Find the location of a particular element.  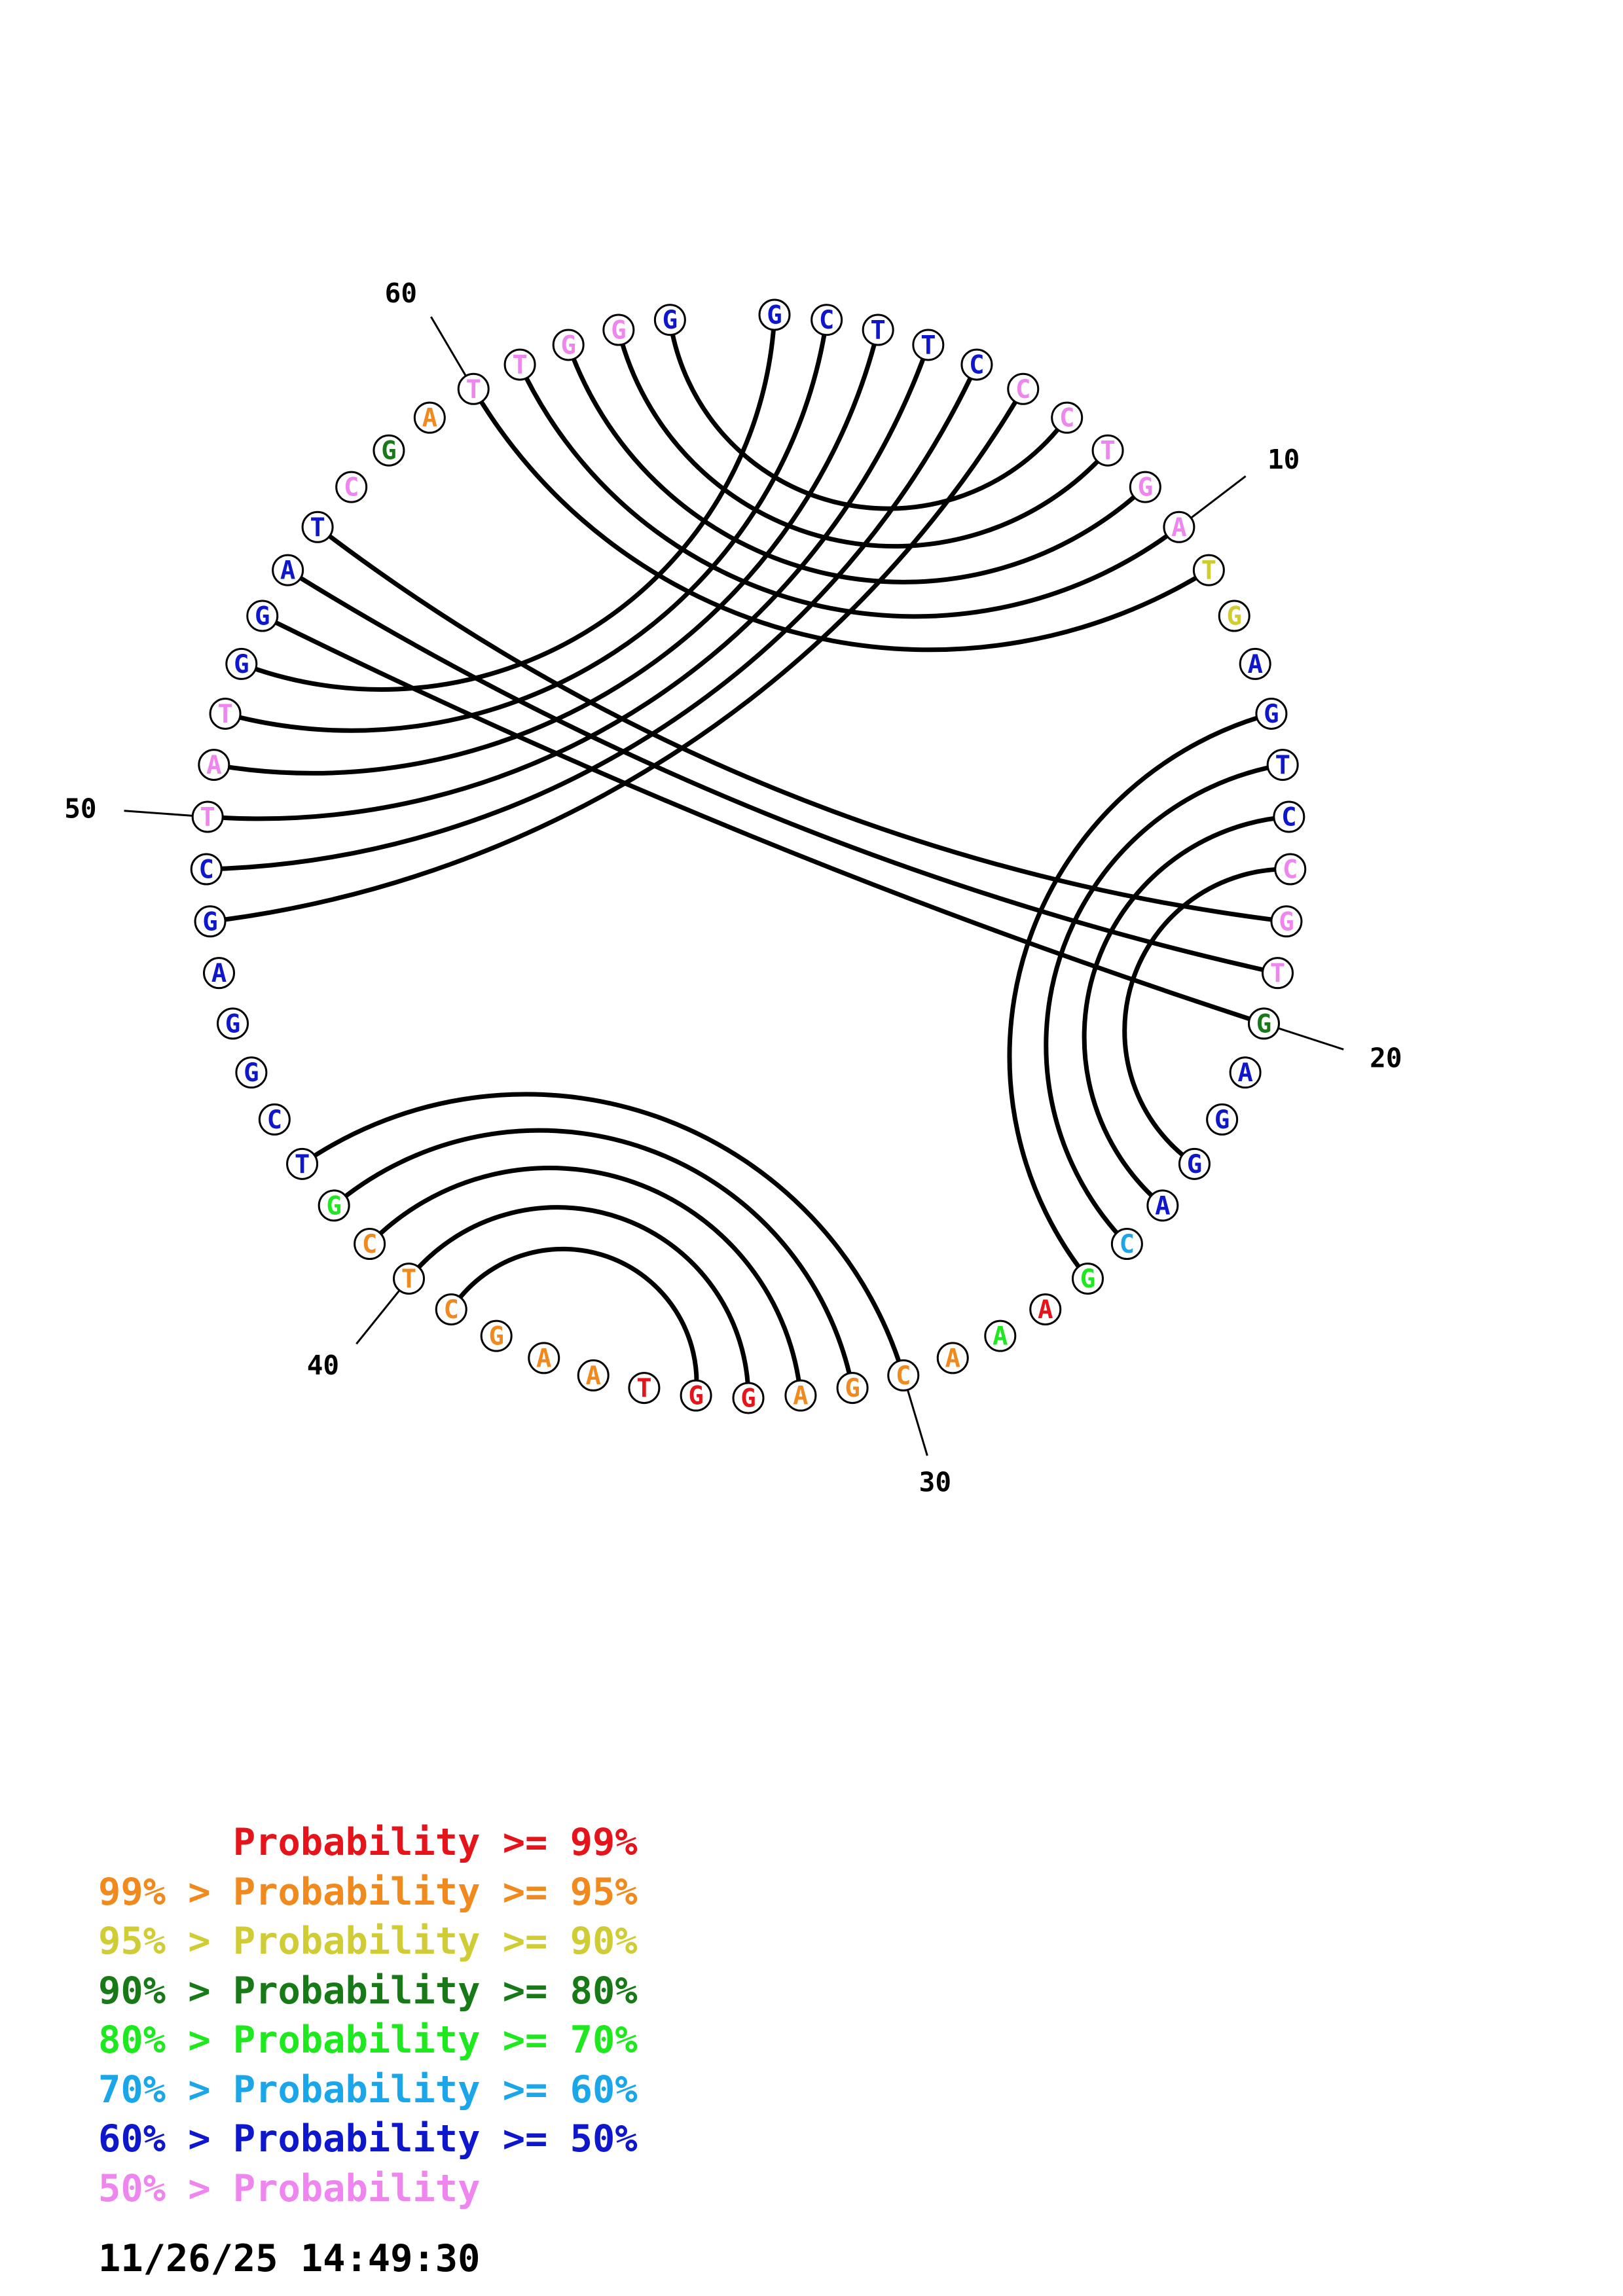

nucleotide-35: T is located at coordinates (644, 1388).